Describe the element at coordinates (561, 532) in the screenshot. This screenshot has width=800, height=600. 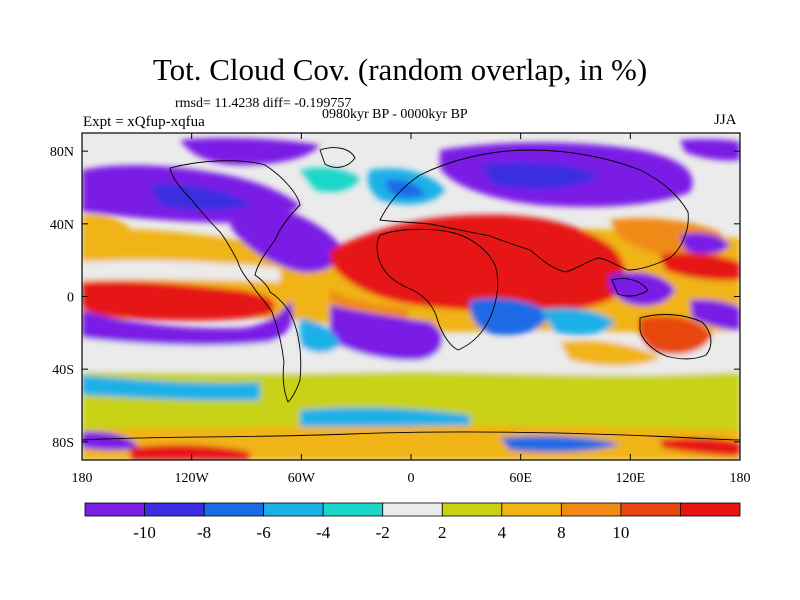
I see `colorbar-label: 8` at that location.